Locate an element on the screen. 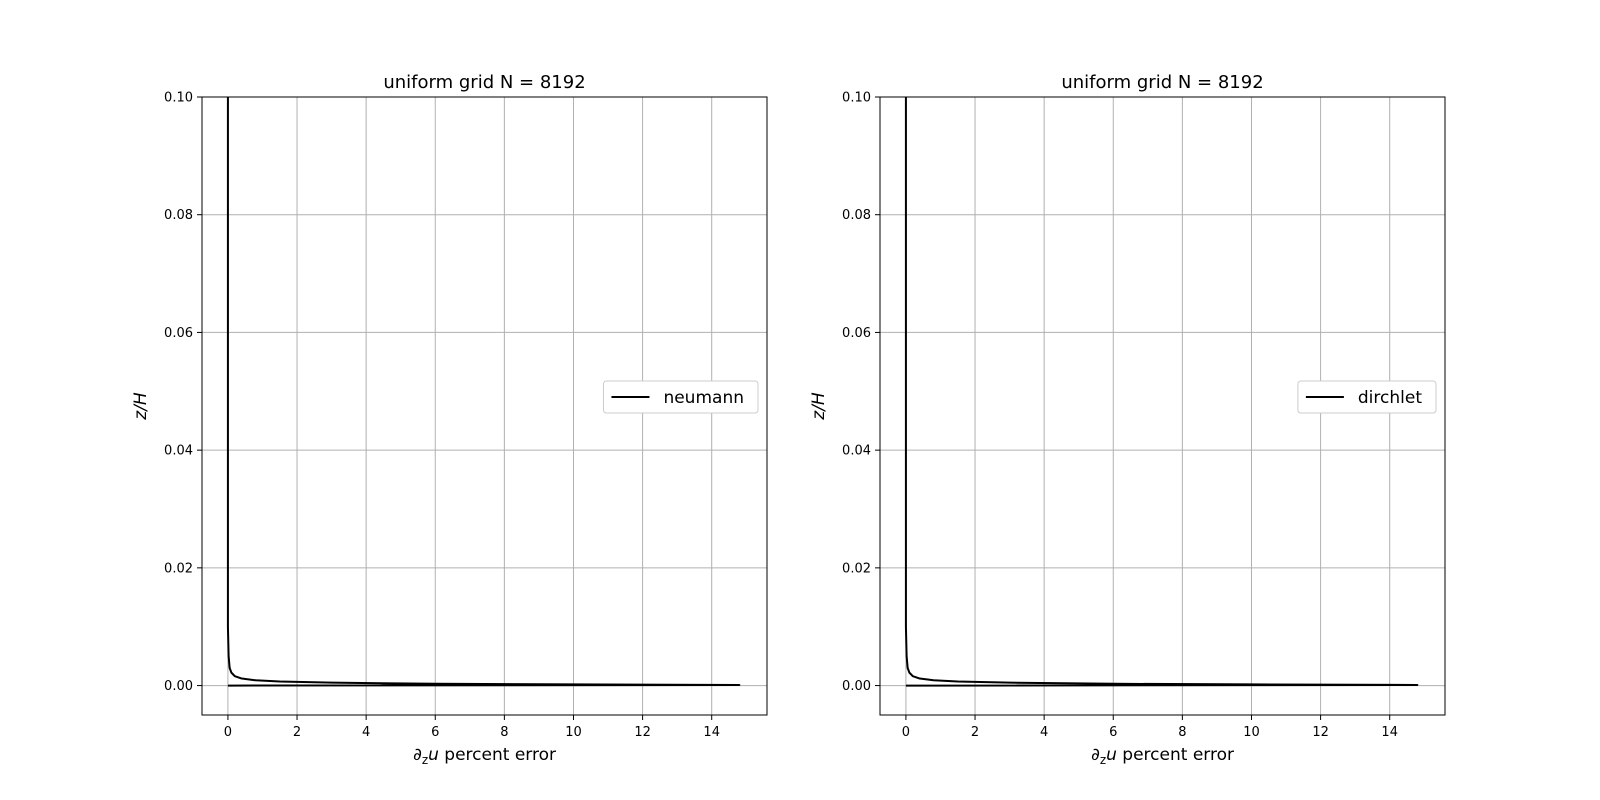 This screenshot has height=800, width=1600. legend: dirchlet is located at coordinates (1367, 397).